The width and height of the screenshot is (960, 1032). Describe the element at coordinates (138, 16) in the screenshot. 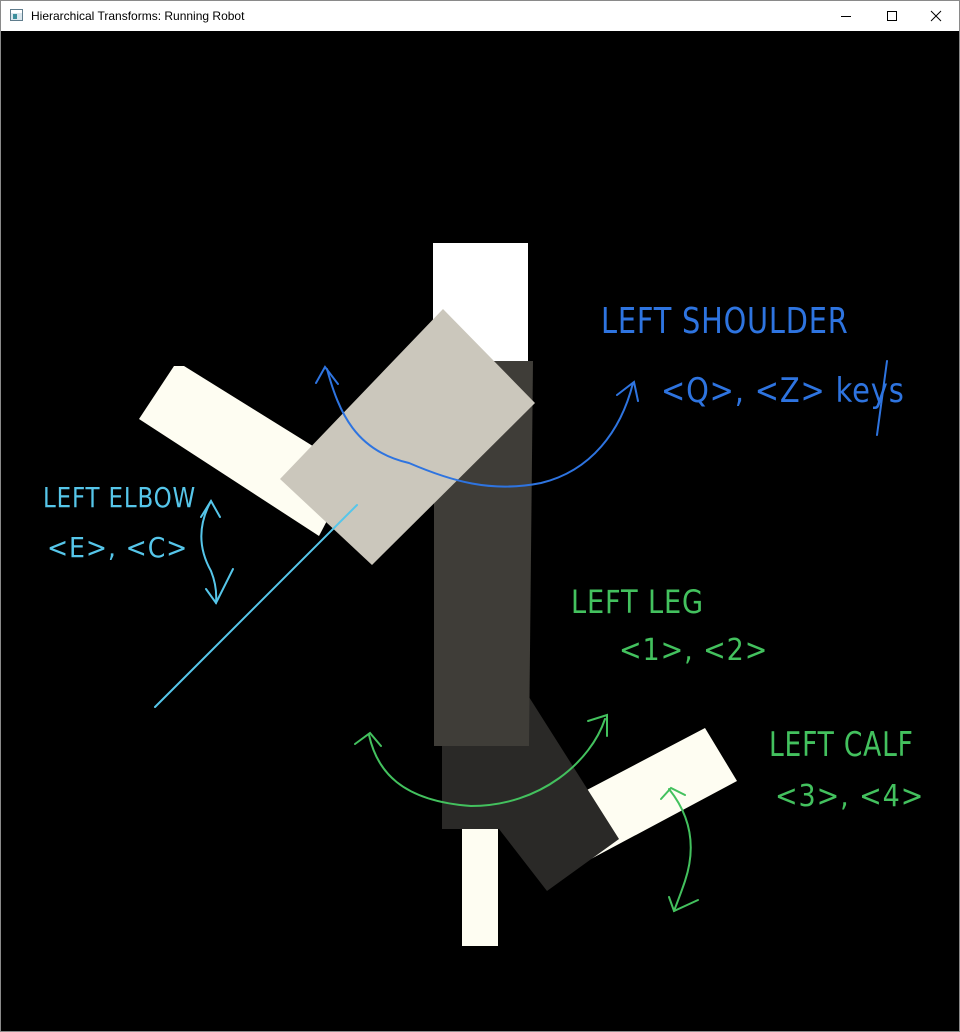

I see `window-title: Hierarchical Transforms: Running Robot` at that location.